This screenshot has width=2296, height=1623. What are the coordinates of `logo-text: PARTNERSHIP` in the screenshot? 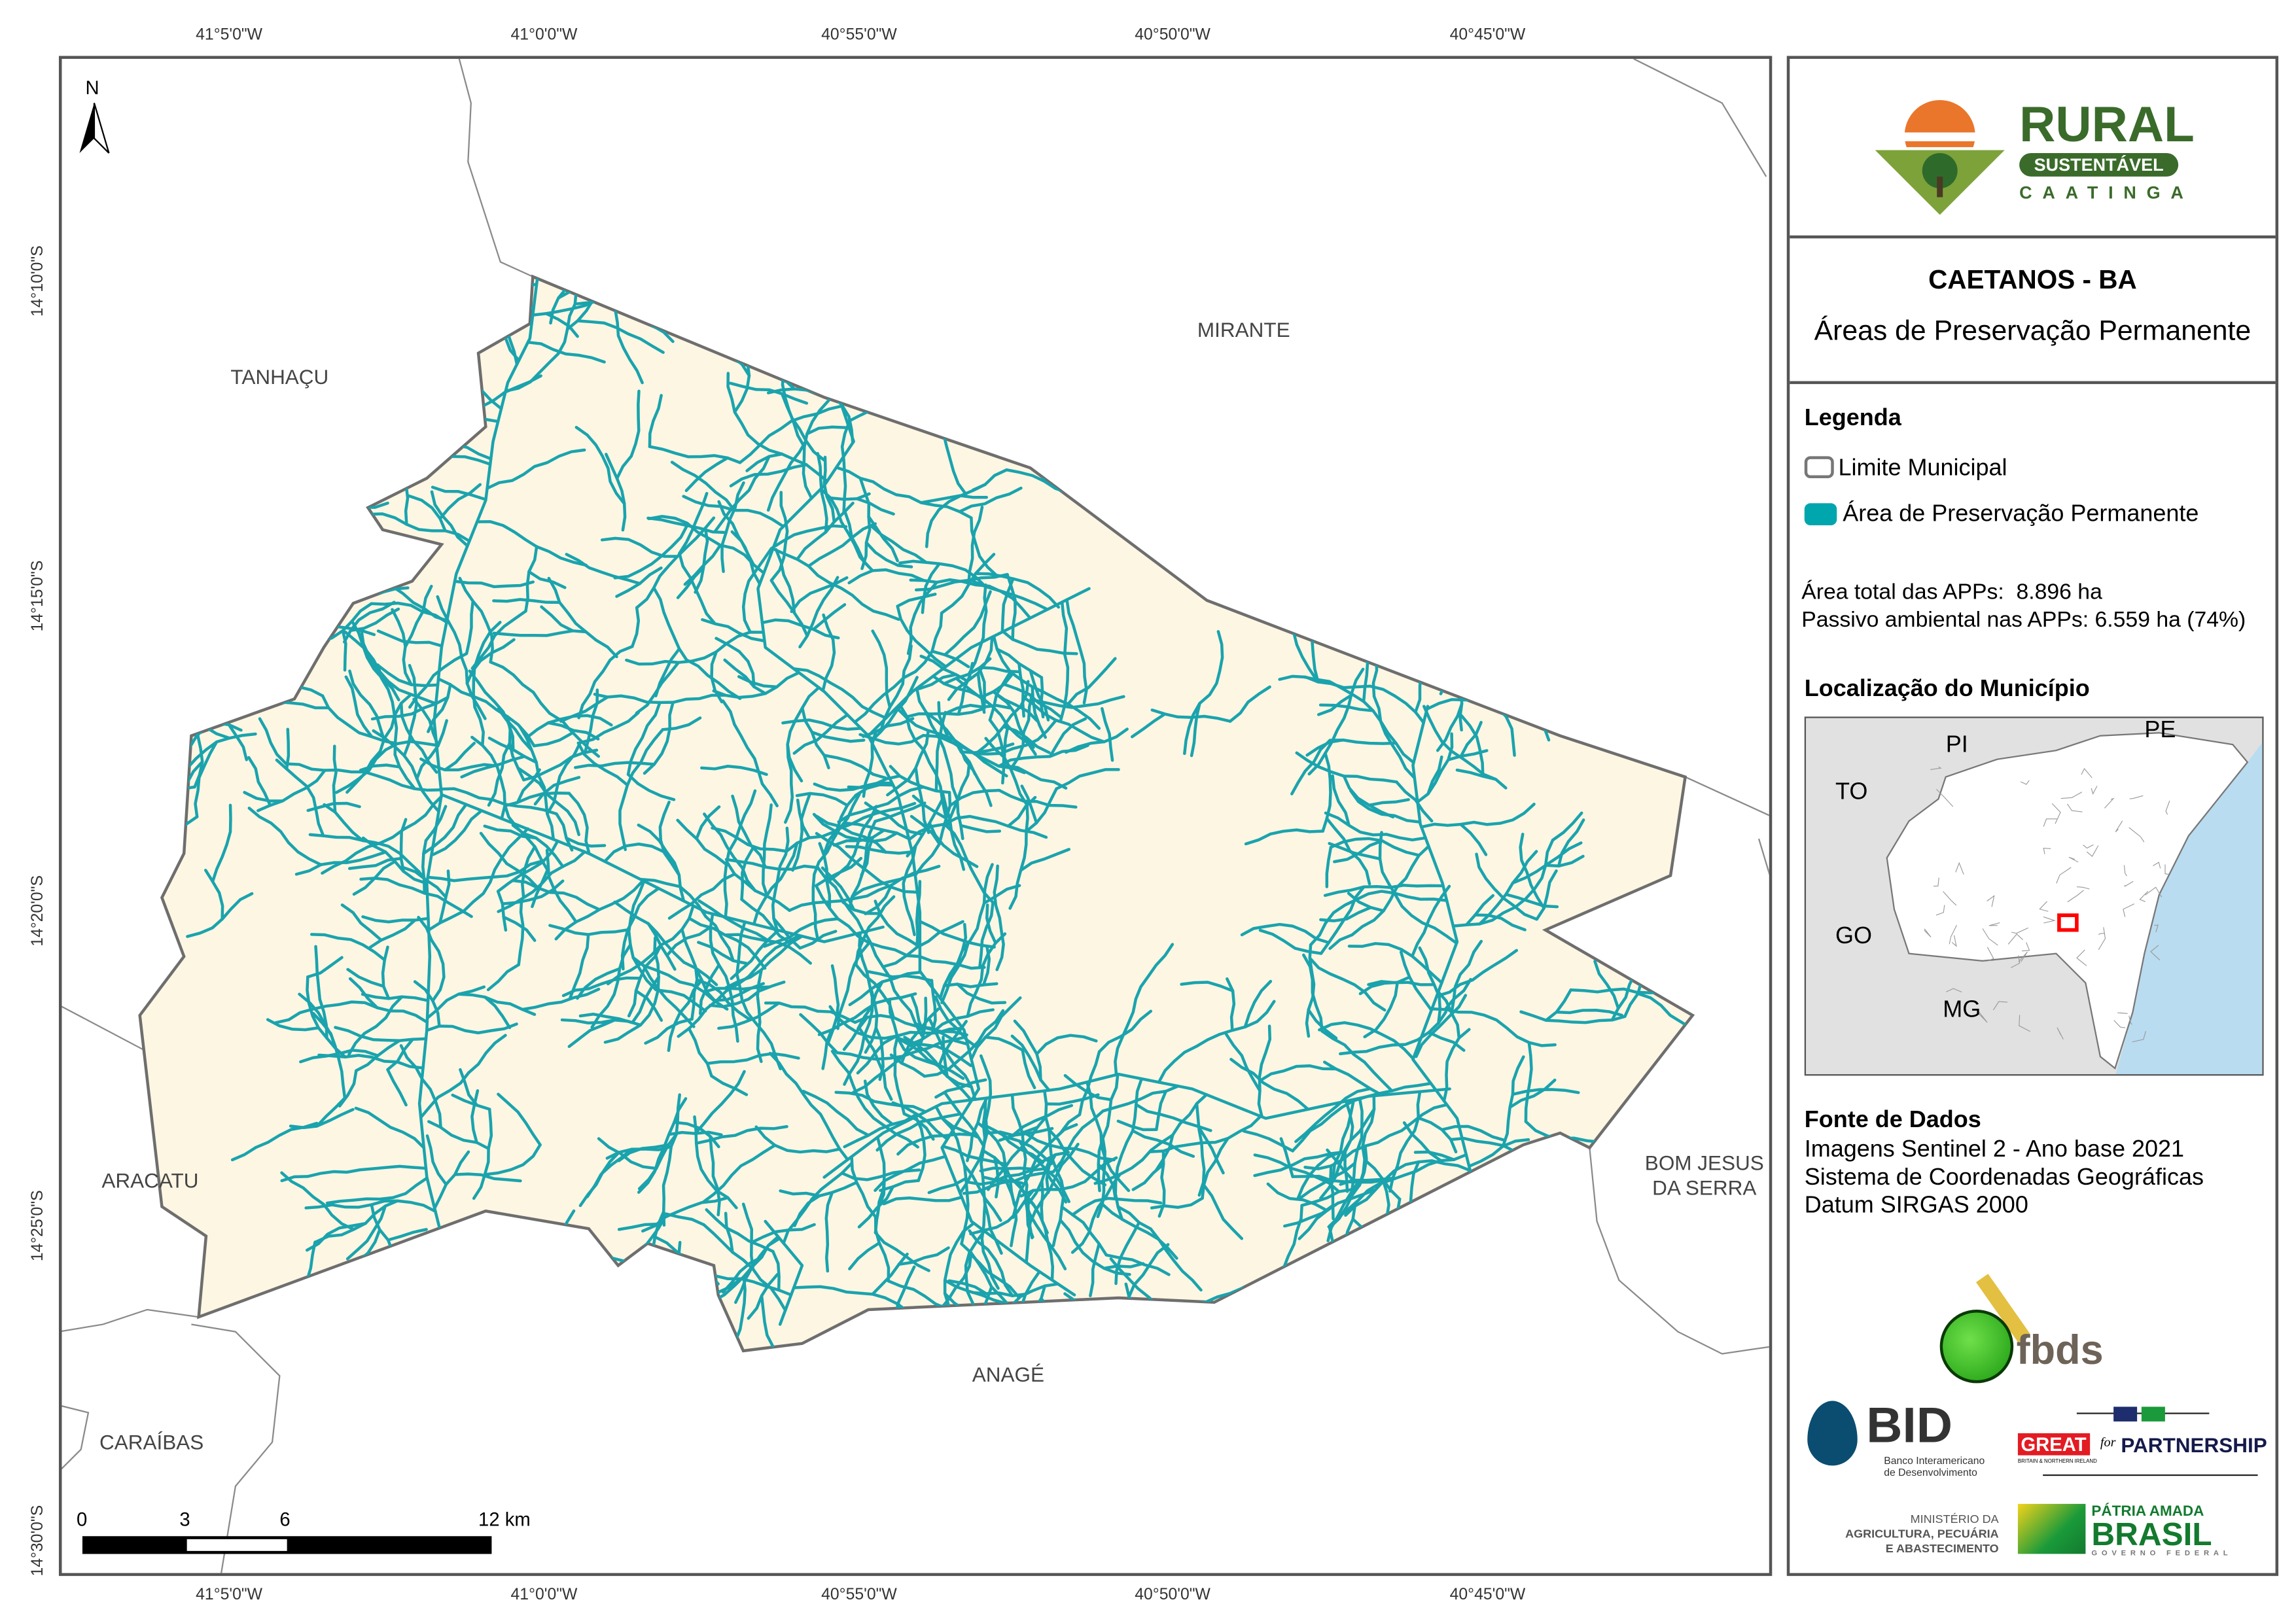 It's located at (2194, 1445).